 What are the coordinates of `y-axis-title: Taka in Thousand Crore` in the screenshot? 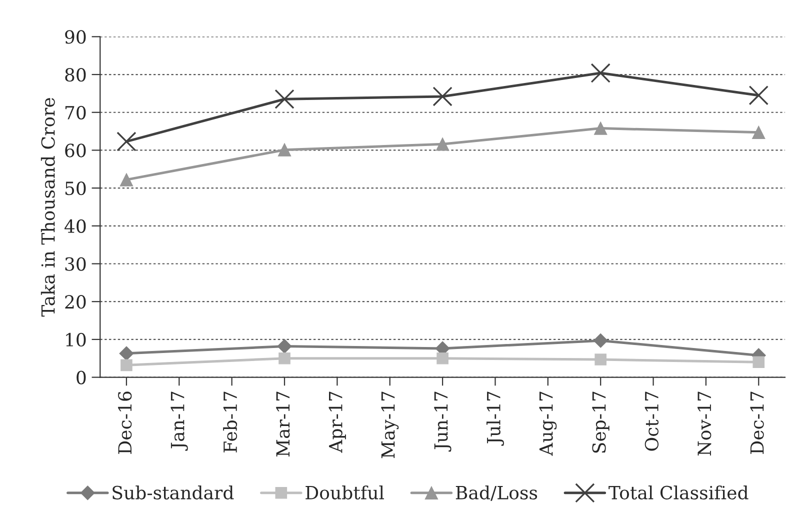 It's located at (47, 207).